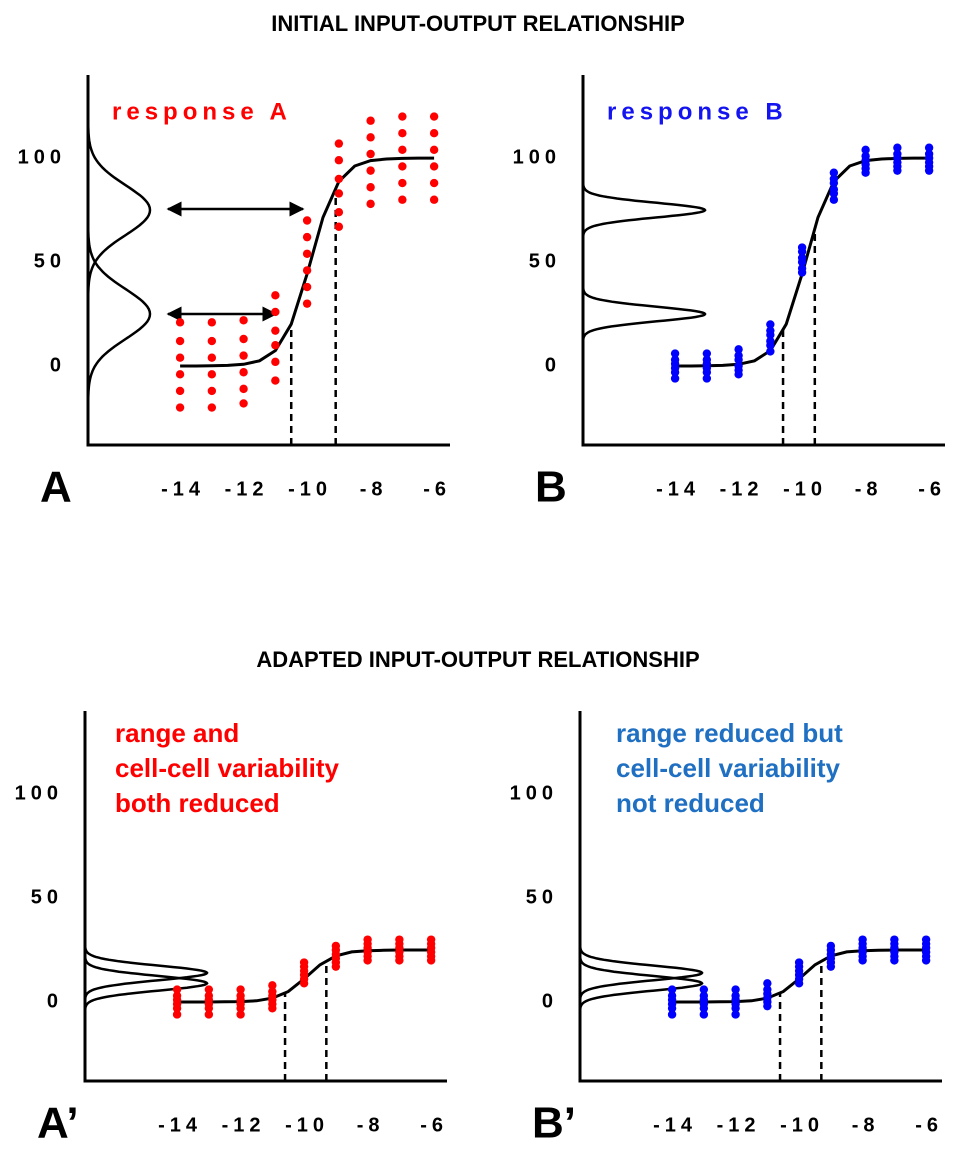 The image size is (957, 1149). What do you see at coordinates (197, 803) in the screenshot?
I see `annotation: both reduced` at bounding box center [197, 803].